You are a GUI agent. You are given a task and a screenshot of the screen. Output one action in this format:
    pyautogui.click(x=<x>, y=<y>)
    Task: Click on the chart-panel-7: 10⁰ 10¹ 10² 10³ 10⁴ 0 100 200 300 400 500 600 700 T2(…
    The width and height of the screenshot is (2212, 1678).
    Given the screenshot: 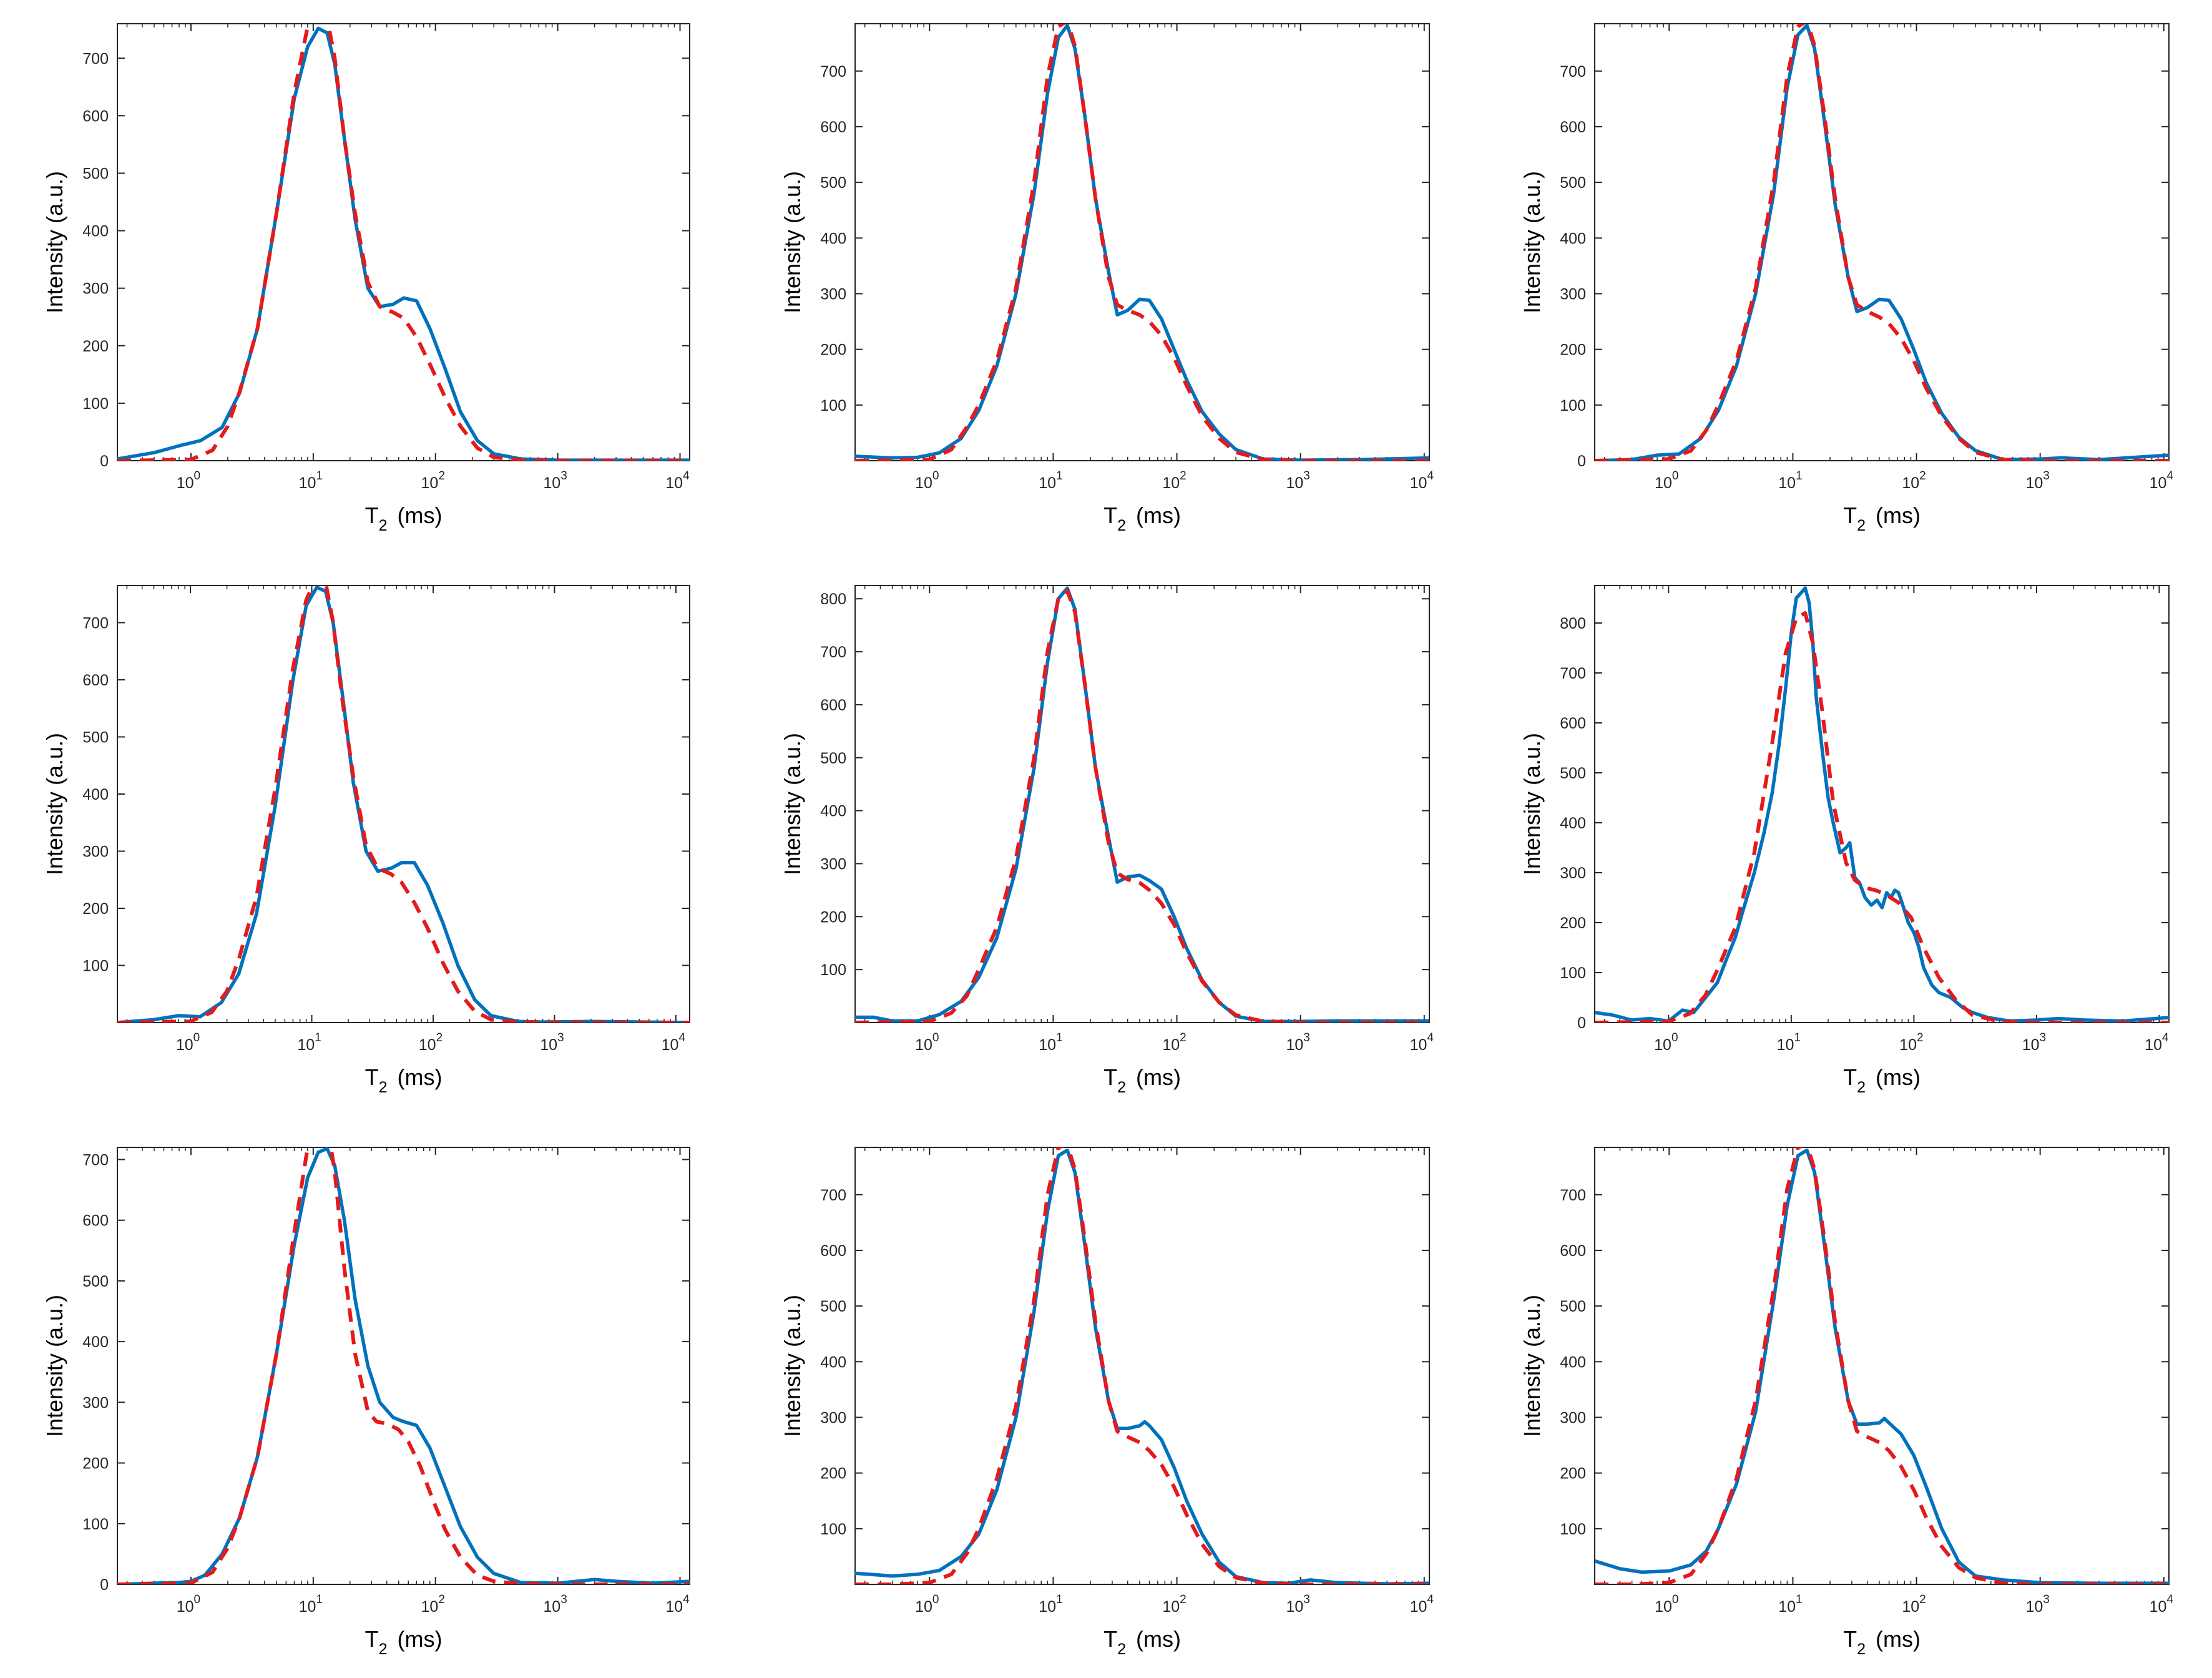 What is the action you would take?
    pyautogui.click(x=366, y=1402)
    